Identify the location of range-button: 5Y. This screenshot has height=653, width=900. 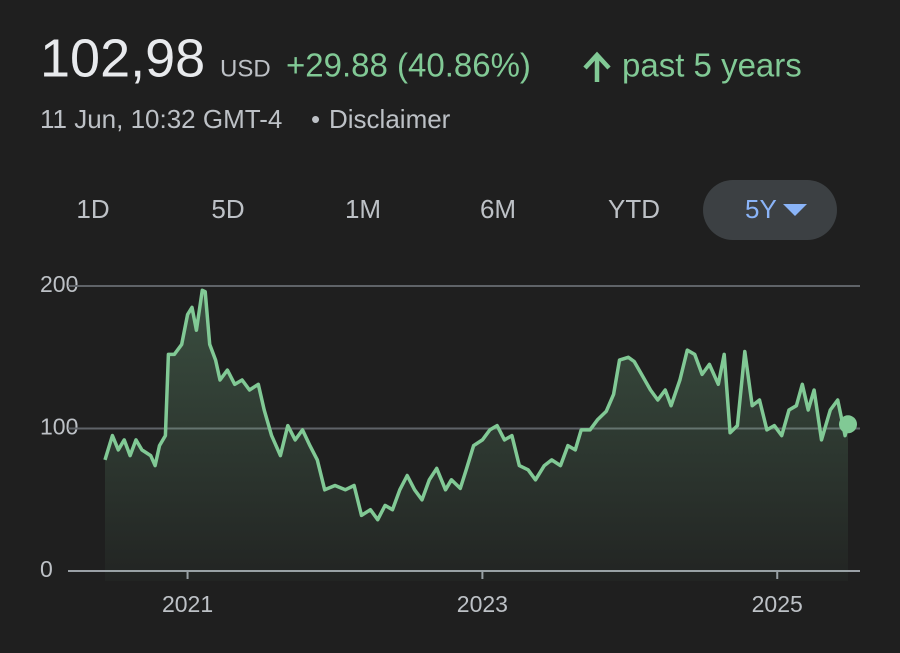
(761, 209).